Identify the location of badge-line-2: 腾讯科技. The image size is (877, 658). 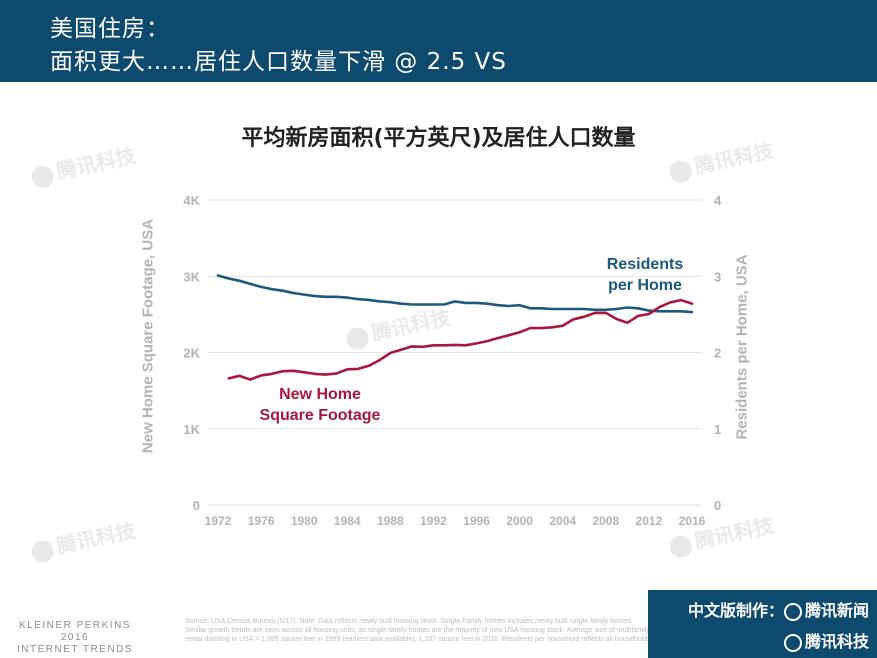
(826, 640).